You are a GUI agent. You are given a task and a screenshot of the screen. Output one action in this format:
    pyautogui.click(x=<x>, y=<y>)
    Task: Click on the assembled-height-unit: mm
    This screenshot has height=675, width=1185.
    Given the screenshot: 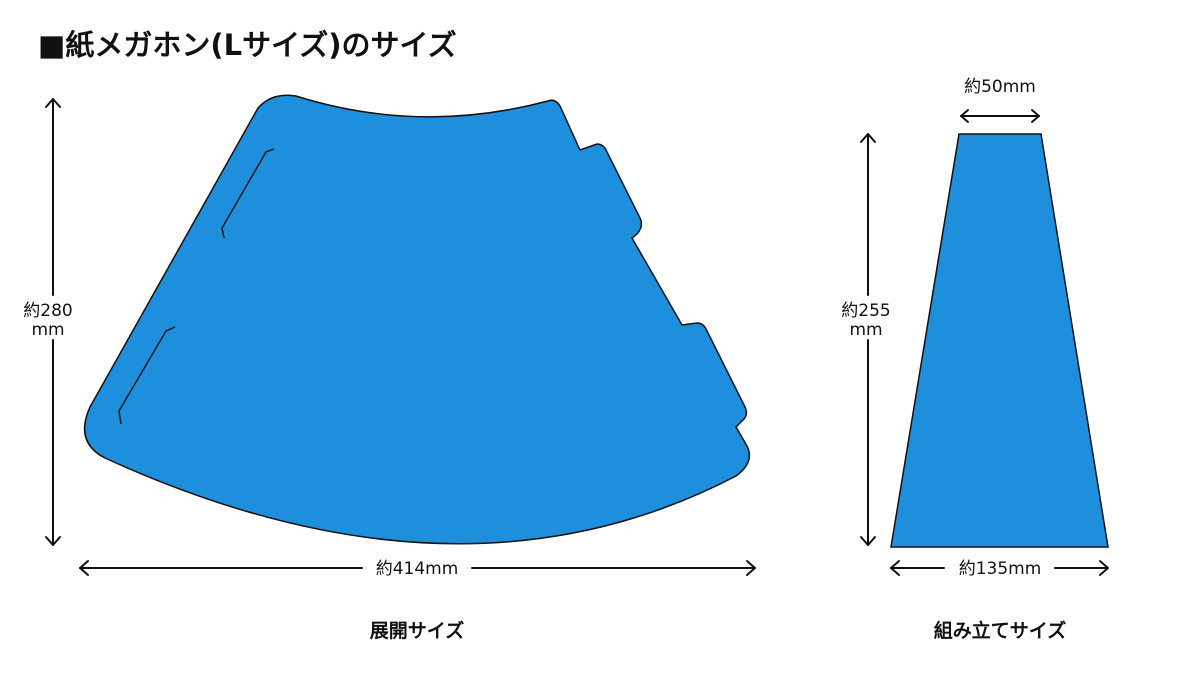 What is the action you would take?
    pyautogui.click(x=865, y=330)
    